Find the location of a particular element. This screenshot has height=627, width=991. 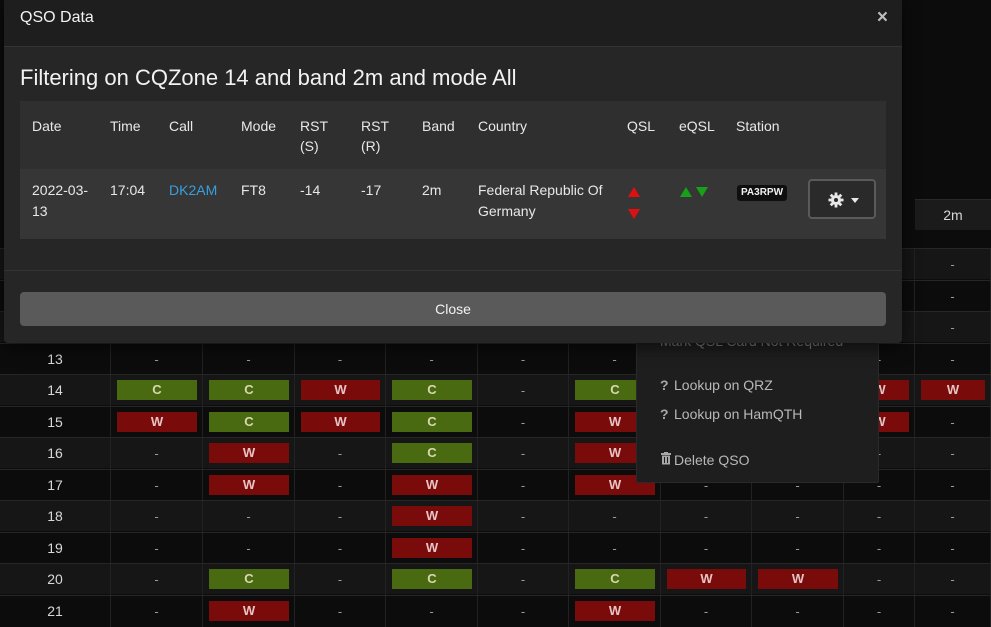

arrow-up-red-icon is located at coordinates (634, 192).